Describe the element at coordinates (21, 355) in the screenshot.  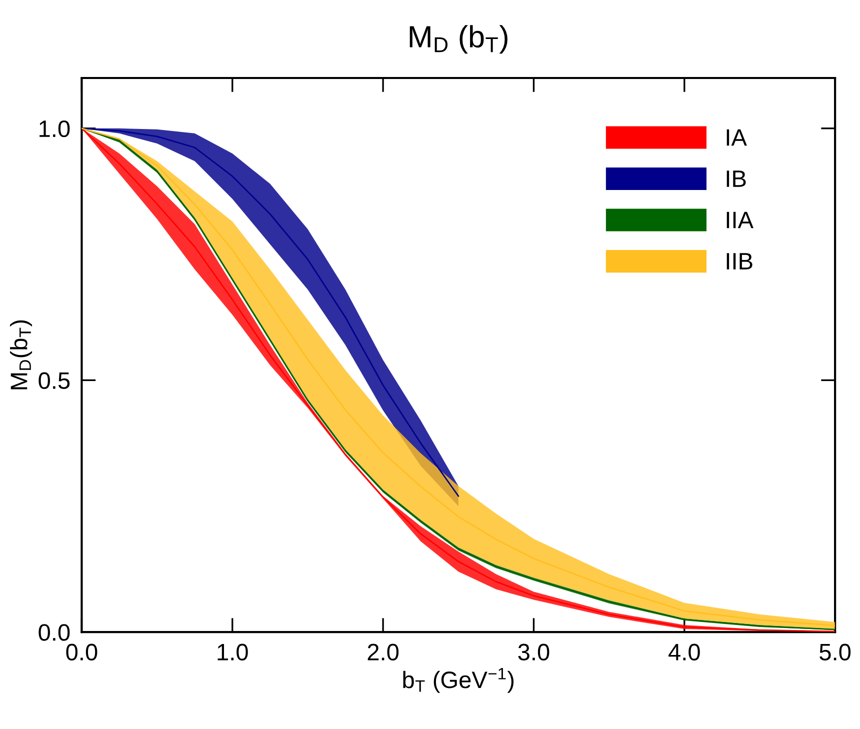
I see `y-axis-title: M$_{D}$(b$_{T}$)` at that location.